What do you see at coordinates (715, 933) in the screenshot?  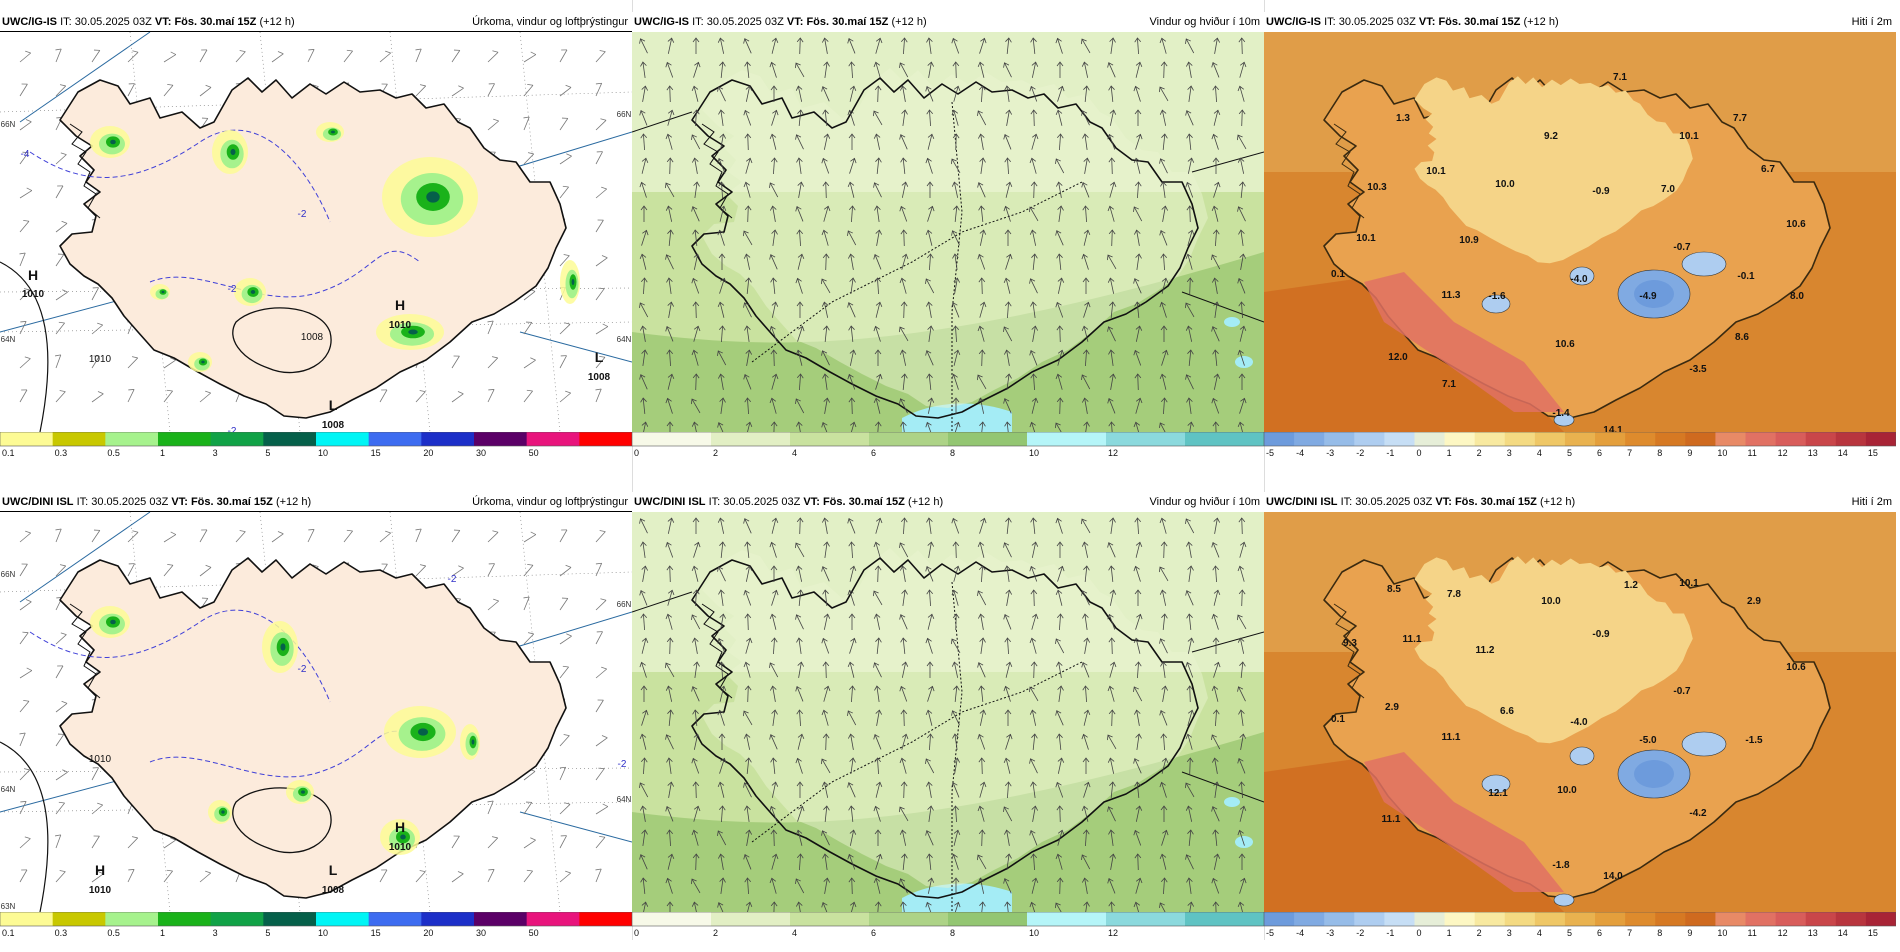 I see `legend-tick: 2` at bounding box center [715, 933].